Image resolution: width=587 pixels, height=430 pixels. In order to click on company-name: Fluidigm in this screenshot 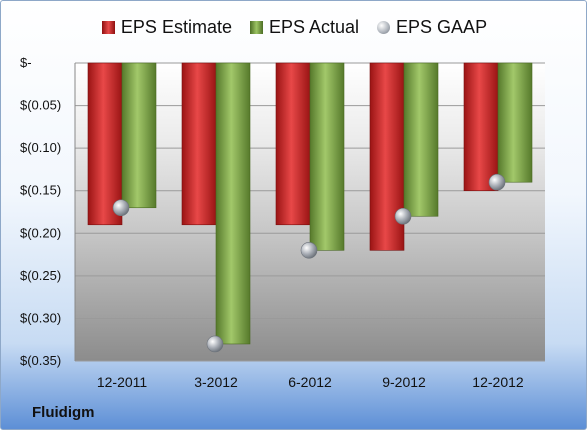, I will do `click(63, 412)`.